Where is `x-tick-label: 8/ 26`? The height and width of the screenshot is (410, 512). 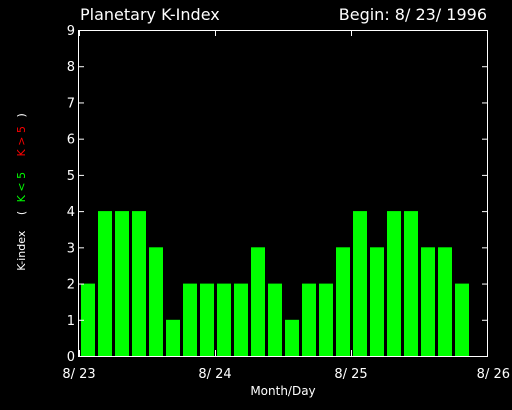 x-tick-label: 8/ 26 is located at coordinates (493, 374).